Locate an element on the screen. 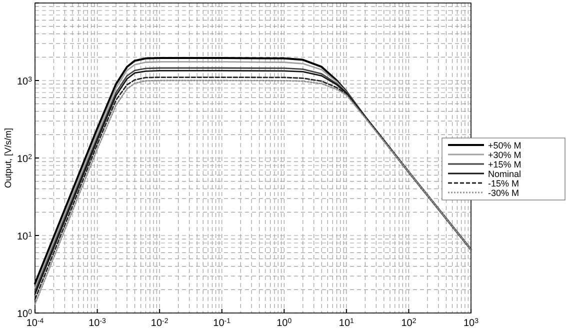  y-tick-label: 10$^{2}$ is located at coordinates (24, 159).